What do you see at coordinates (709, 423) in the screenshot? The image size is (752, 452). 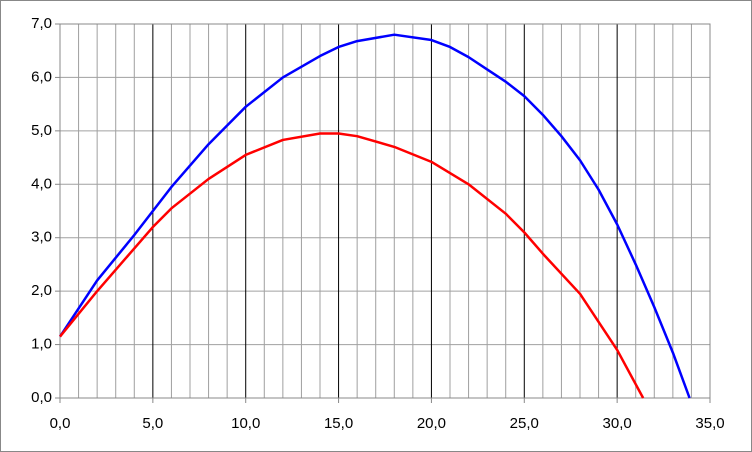 I see `x-tick-label: 35,0` at bounding box center [709, 423].